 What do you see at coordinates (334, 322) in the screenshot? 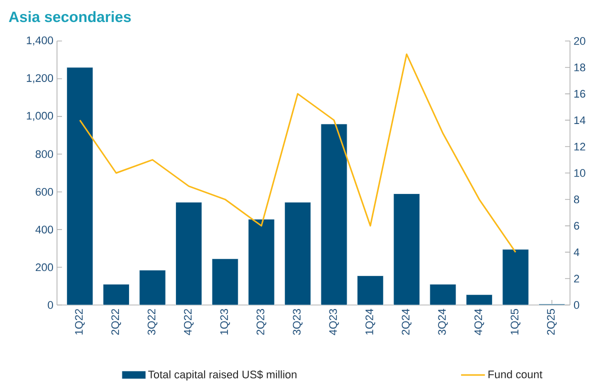
I see `x-tick-label: 4Q23` at bounding box center [334, 322].